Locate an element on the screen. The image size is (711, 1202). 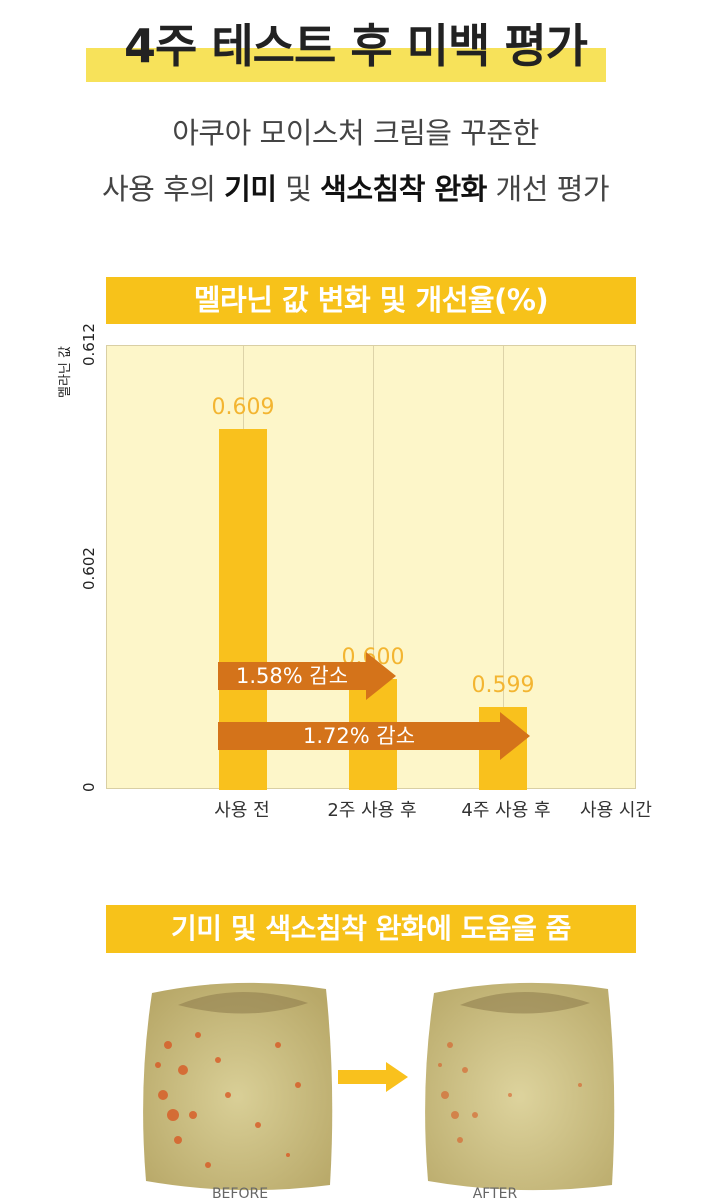
y-tick-top: 0.612 is located at coordinates (89, 344).